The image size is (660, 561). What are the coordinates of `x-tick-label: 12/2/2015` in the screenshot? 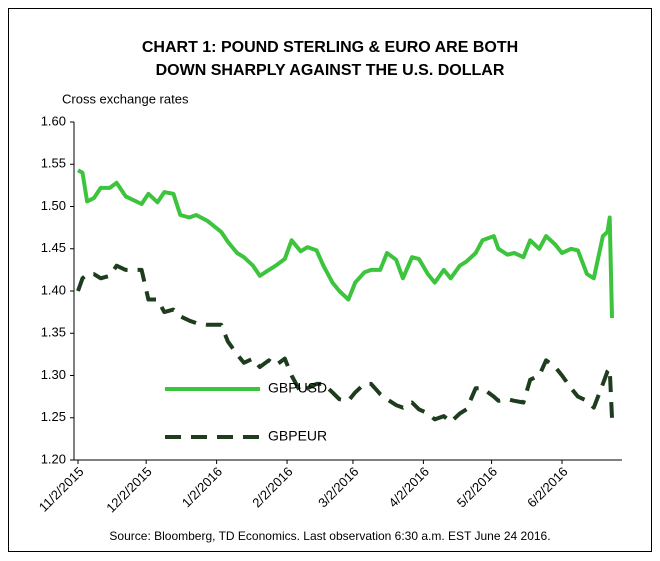 It's located at (129, 490).